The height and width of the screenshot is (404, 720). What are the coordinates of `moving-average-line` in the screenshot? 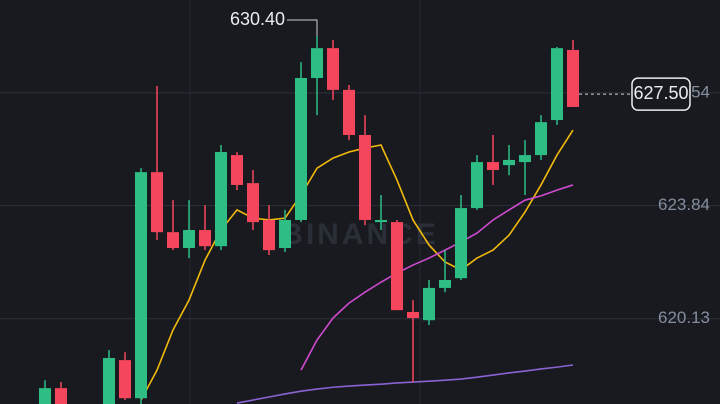 It's located at (405, 384).